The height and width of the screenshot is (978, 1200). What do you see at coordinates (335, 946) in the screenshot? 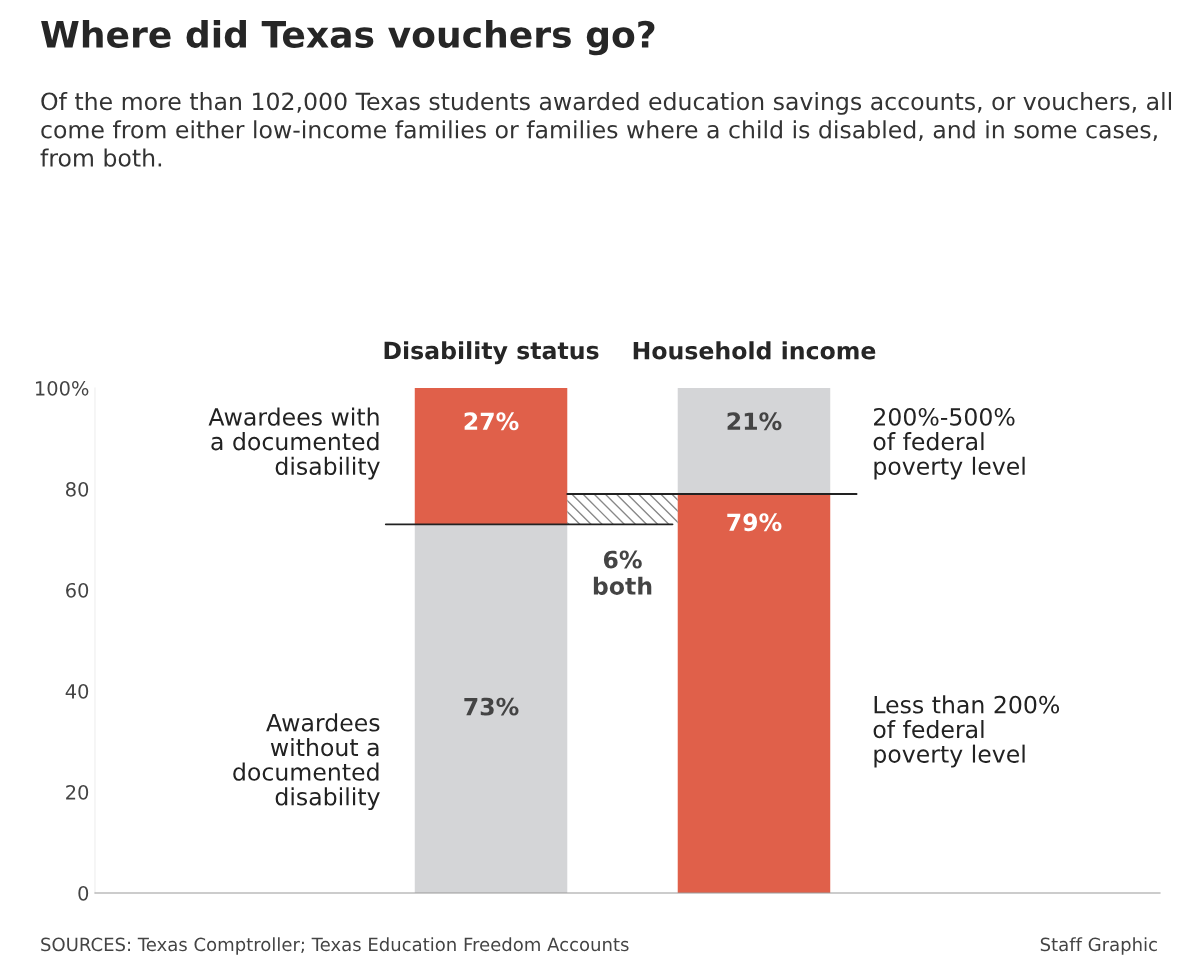
I see `source-note: SOURCES: Texas Comptroller; Texas Education Freedom Accounts` at bounding box center [335, 946].